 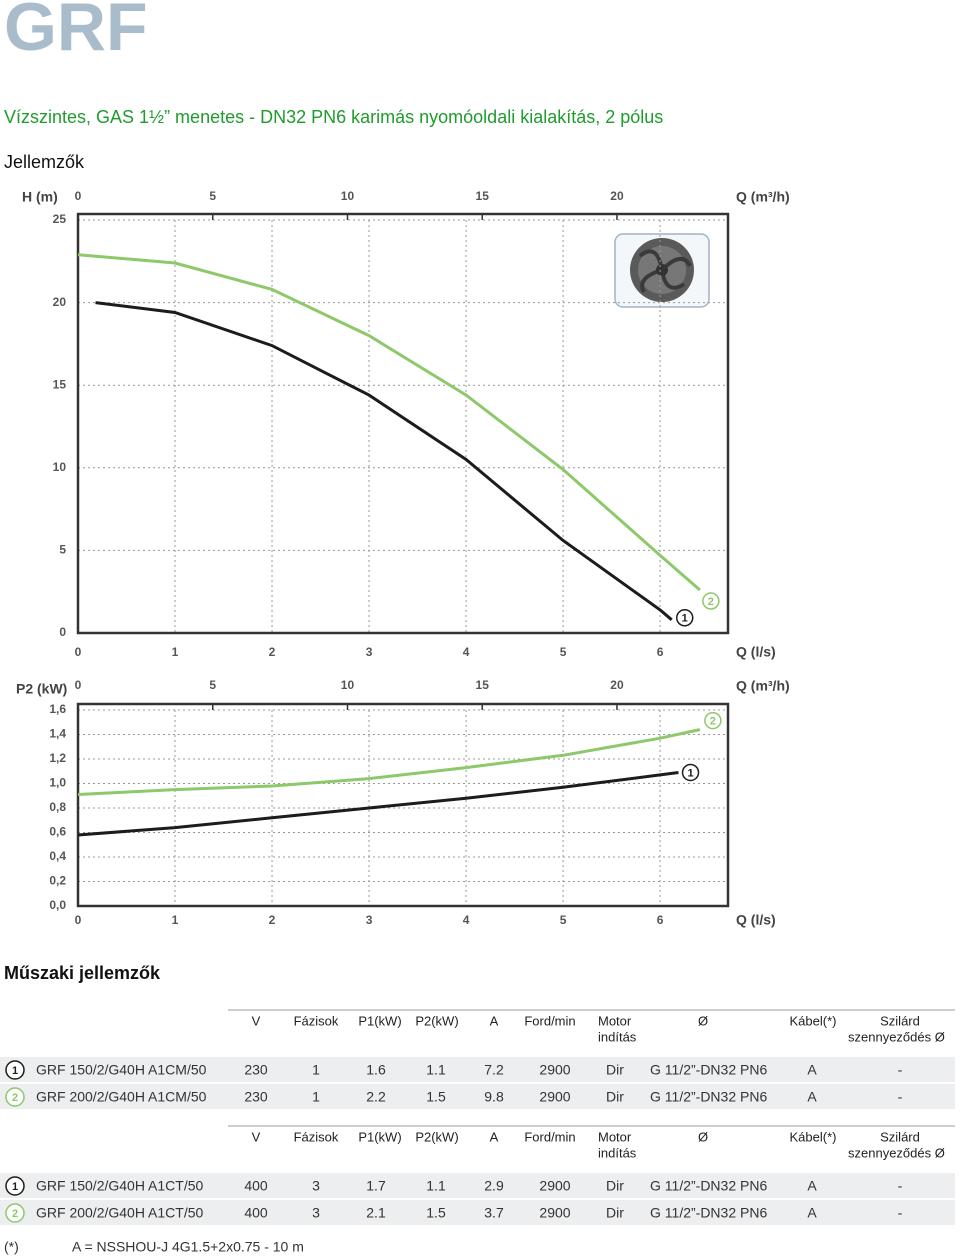 What do you see at coordinates (175, 652) in the screenshot?
I see `x-tick-label: 1` at bounding box center [175, 652].